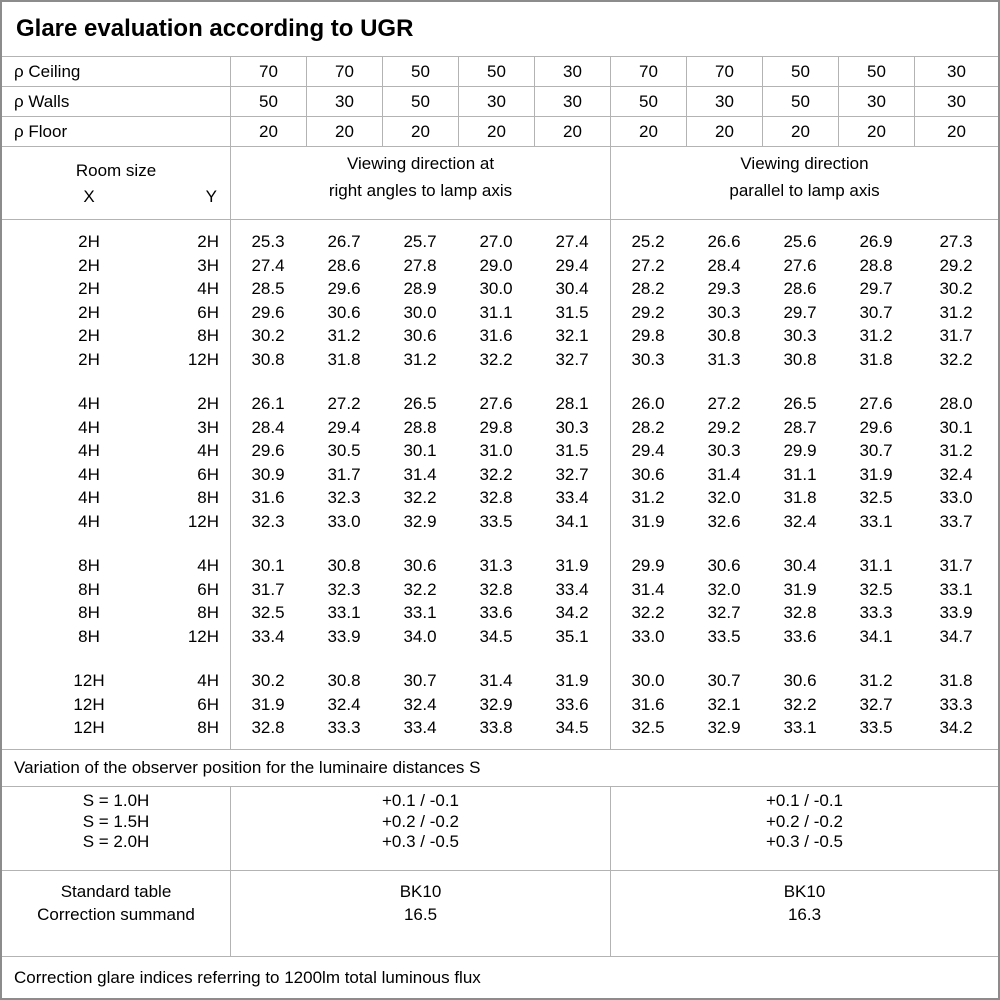 This screenshot has width=1000, height=1000. I want to click on ugr-value-cell: 31.0, so click(496, 450).